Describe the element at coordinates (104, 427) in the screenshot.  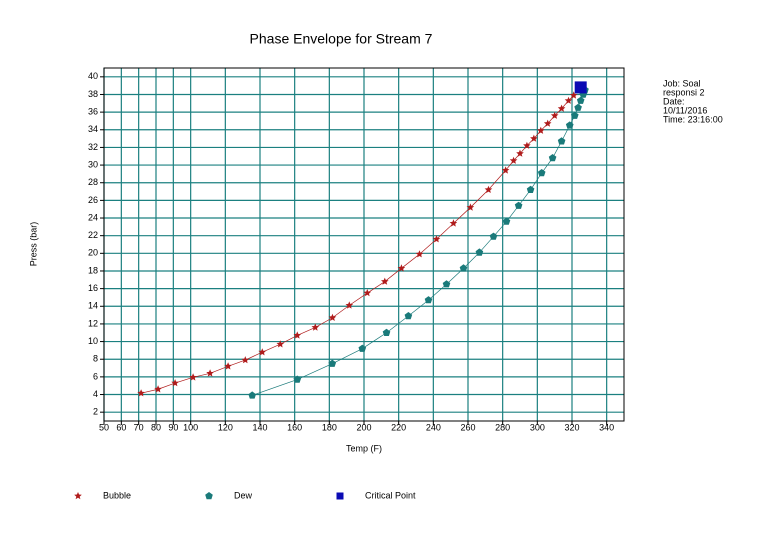
I see `x-tick-label: 50` at that location.